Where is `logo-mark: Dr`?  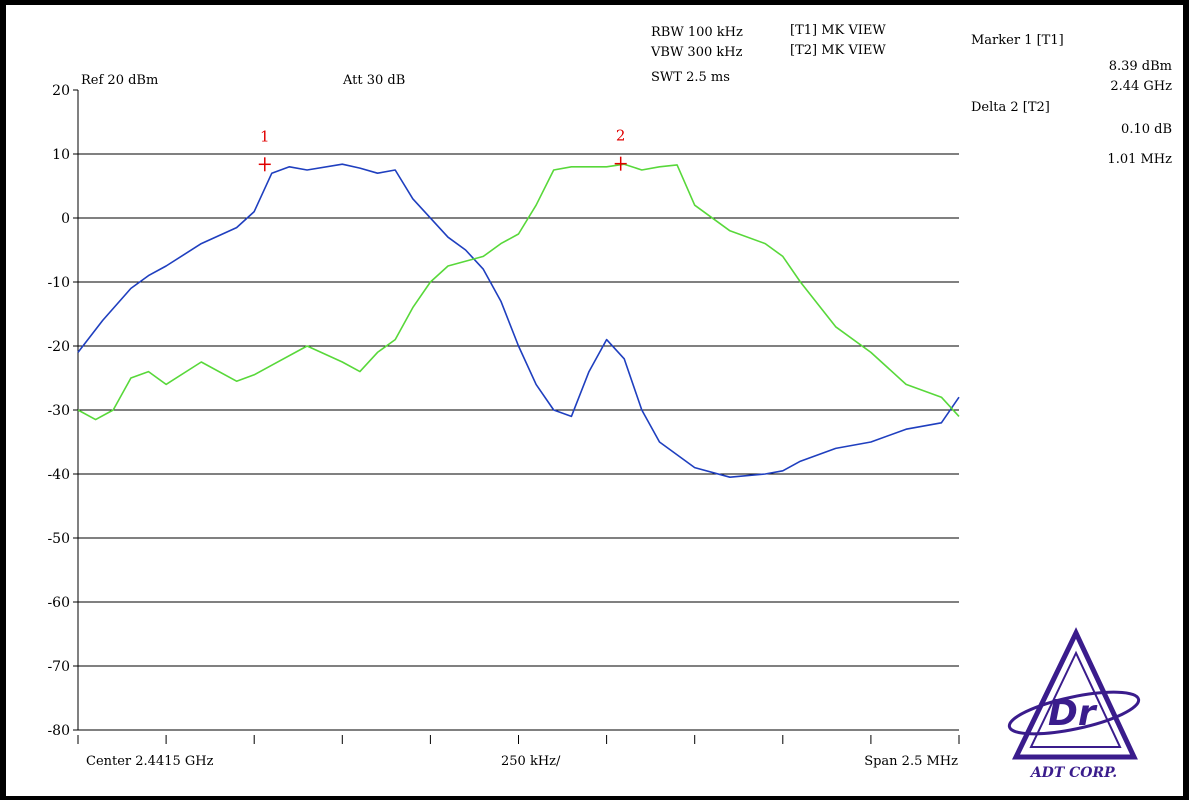
logo-mark: Dr is located at coordinates (1073, 713).